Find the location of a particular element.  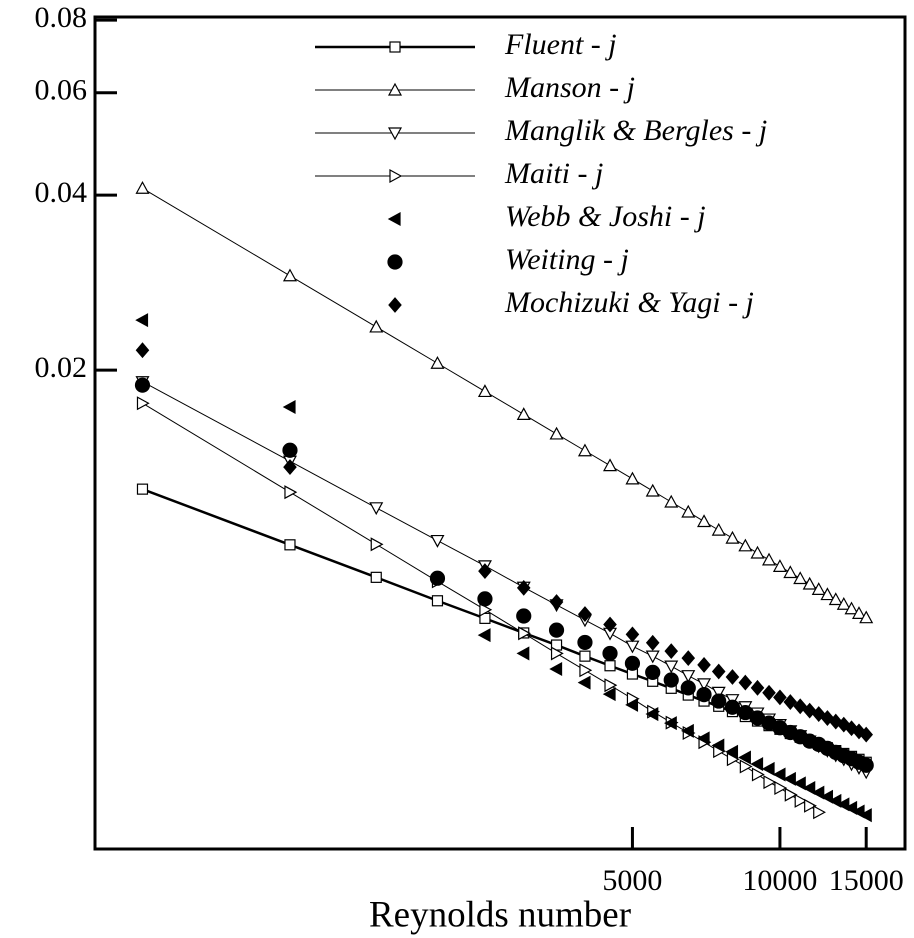

x-axis-label: Reynolds number is located at coordinates (500, 914).